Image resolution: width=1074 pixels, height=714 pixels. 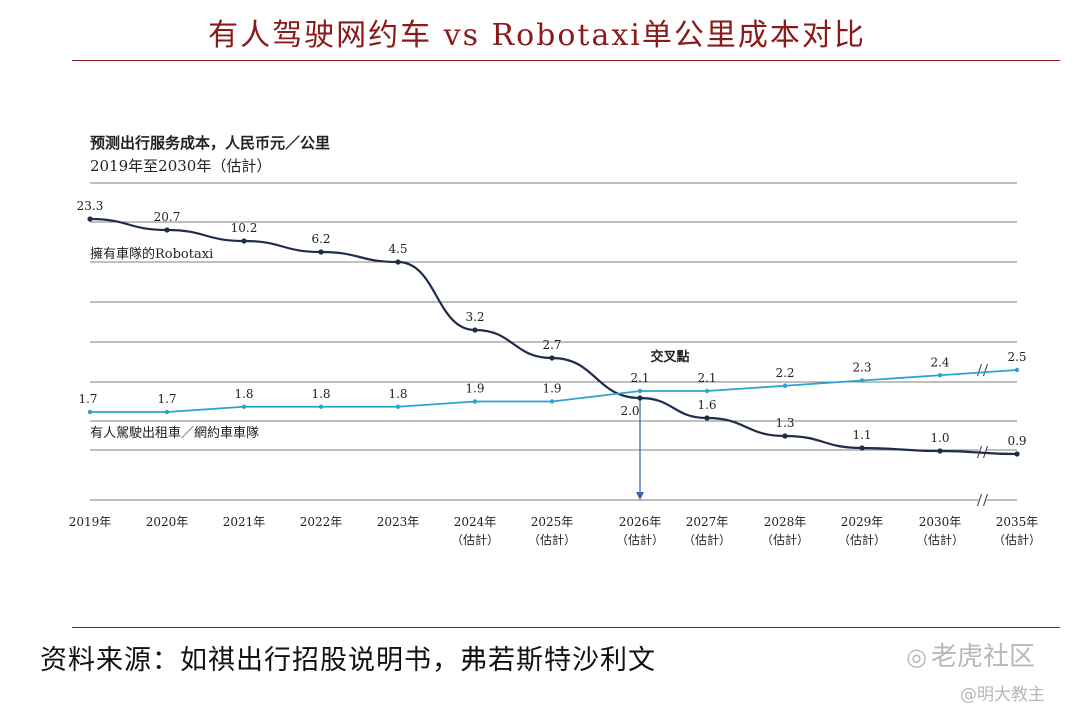 What do you see at coordinates (398, 522) in the screenshot?
I see `x-tick-label-4: 2023年` at bounding box center [398, 522].